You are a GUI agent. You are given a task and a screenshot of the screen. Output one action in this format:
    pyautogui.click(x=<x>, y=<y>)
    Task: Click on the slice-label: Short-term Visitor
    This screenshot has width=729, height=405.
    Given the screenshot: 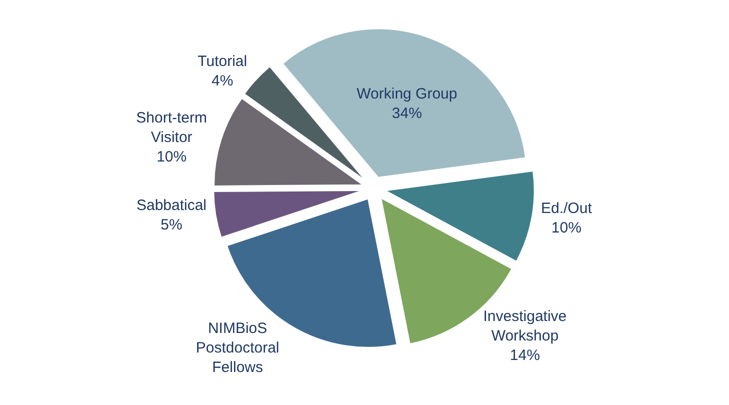 What is the action you would take?
    pyautogui.click(x=172, y=127)
    